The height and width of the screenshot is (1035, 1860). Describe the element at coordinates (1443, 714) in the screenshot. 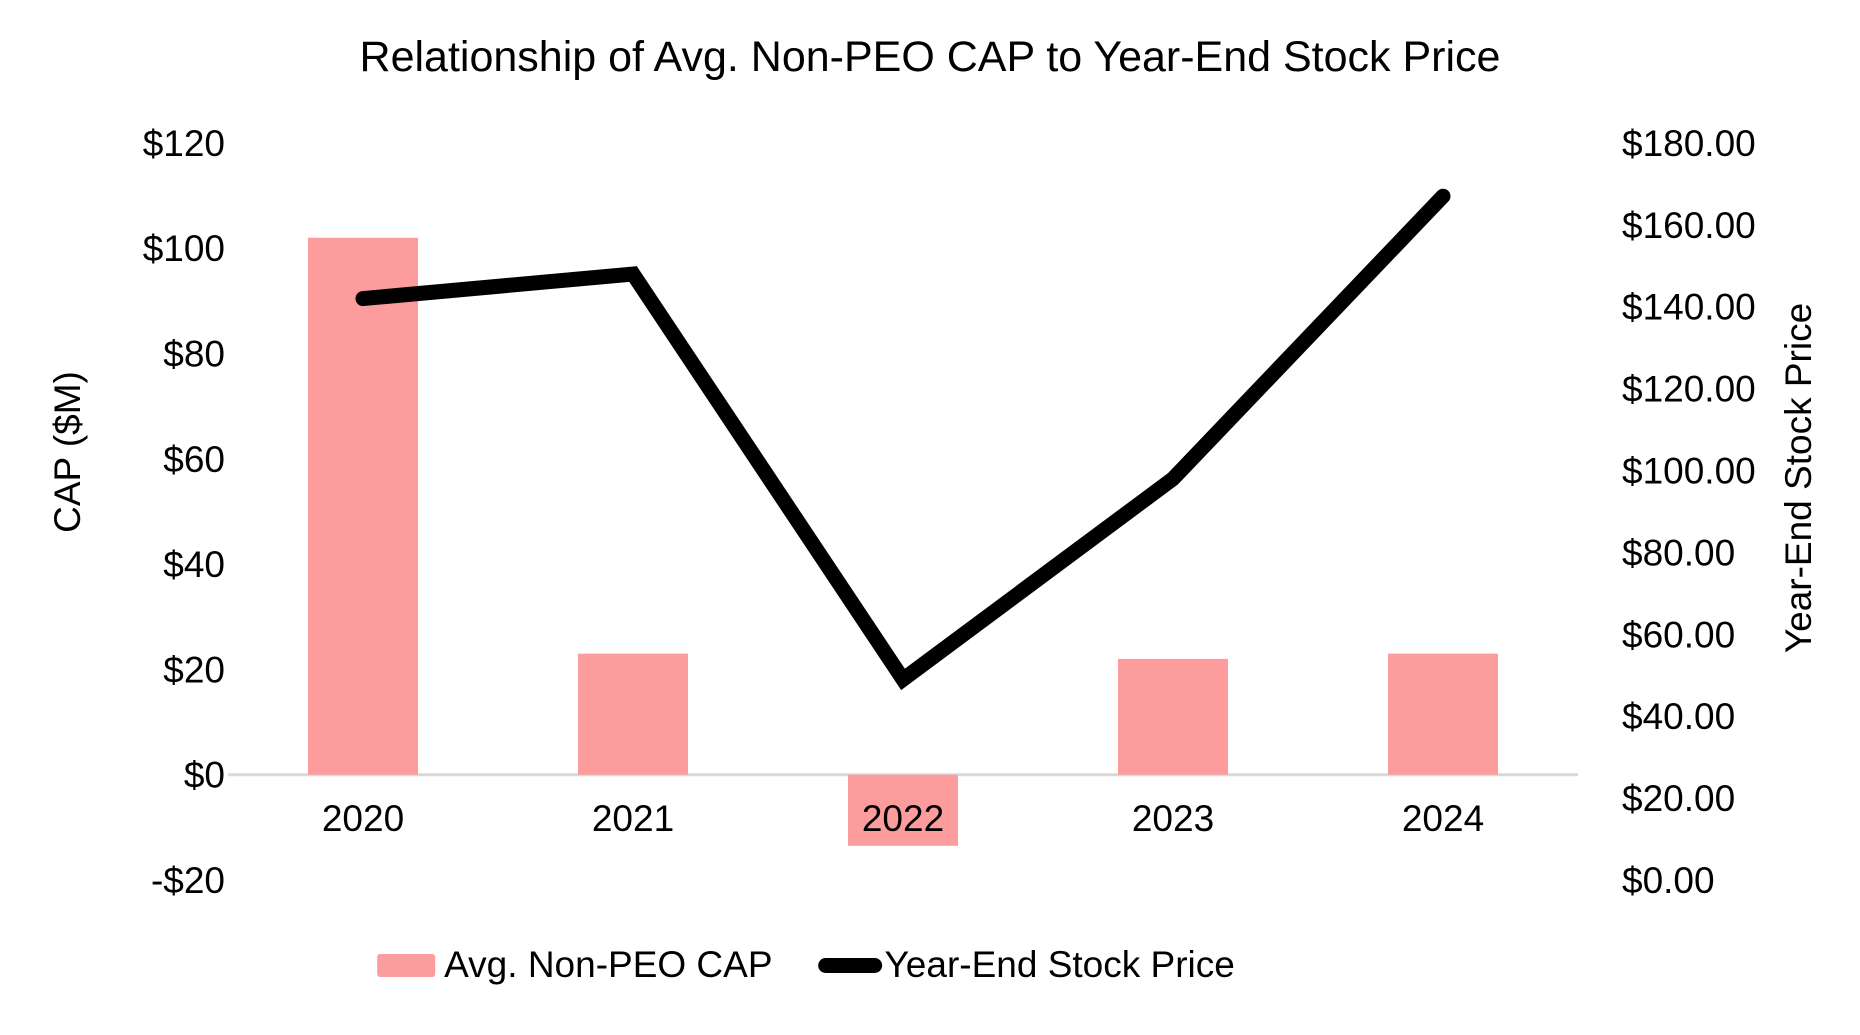

I see `bar-2024` at that location.